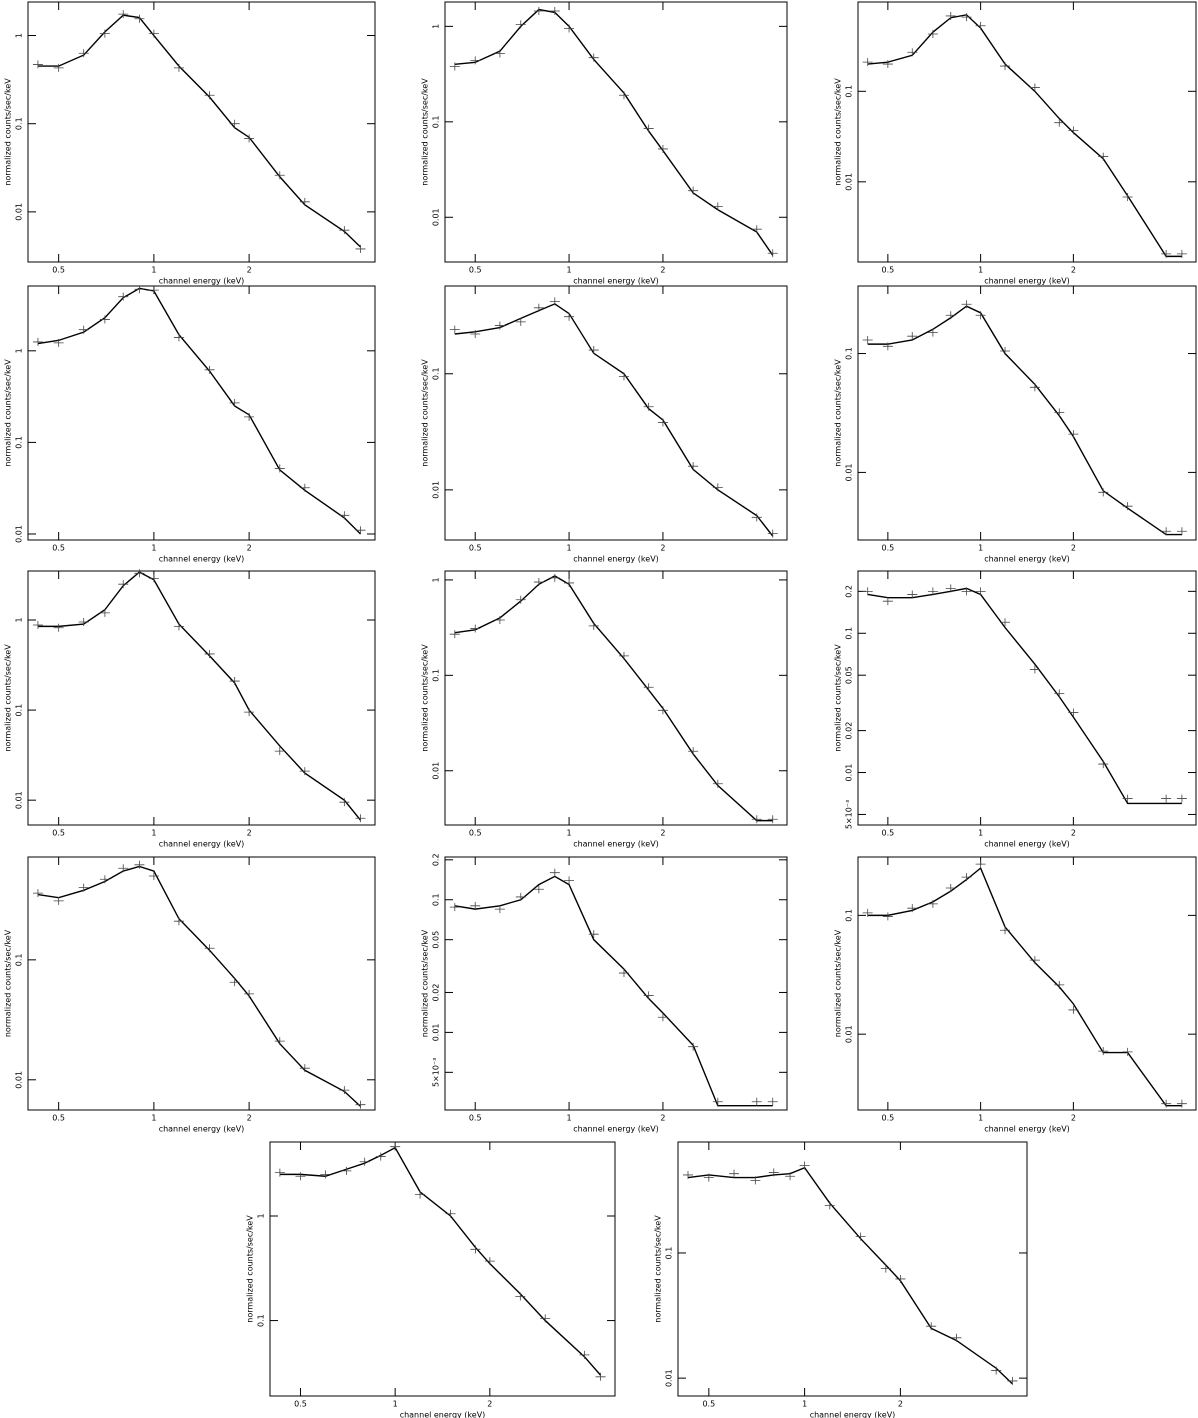 This screenshot has width=1198, height=1418. Describe the element at coordinates (849, 731) in the screenshot. I see `y-tick-label: 0.02` at that location.